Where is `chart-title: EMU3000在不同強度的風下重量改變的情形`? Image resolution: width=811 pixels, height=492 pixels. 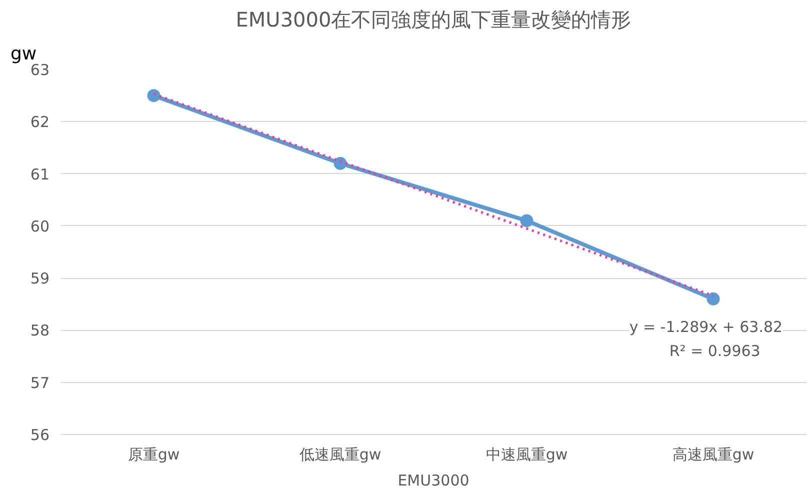
chart-title: EMU3000在不同強度的風下重量改變的情形 is located at coordinates (434, 20).